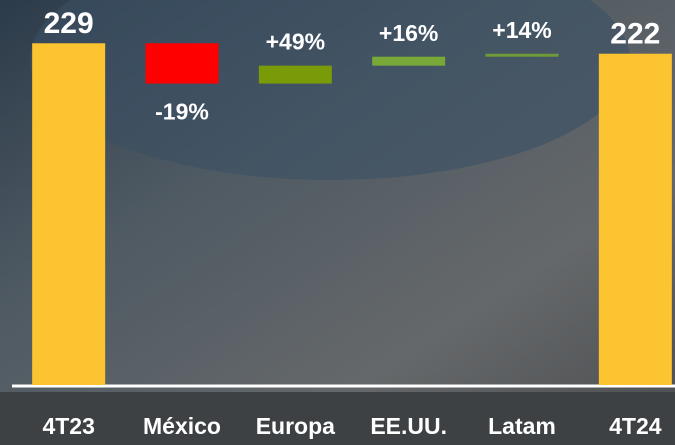 This screenshot has height=445, width=675. Describe the element at coordinates (182, 112) in the screenshot. I see `data-label: -19%` at that location.